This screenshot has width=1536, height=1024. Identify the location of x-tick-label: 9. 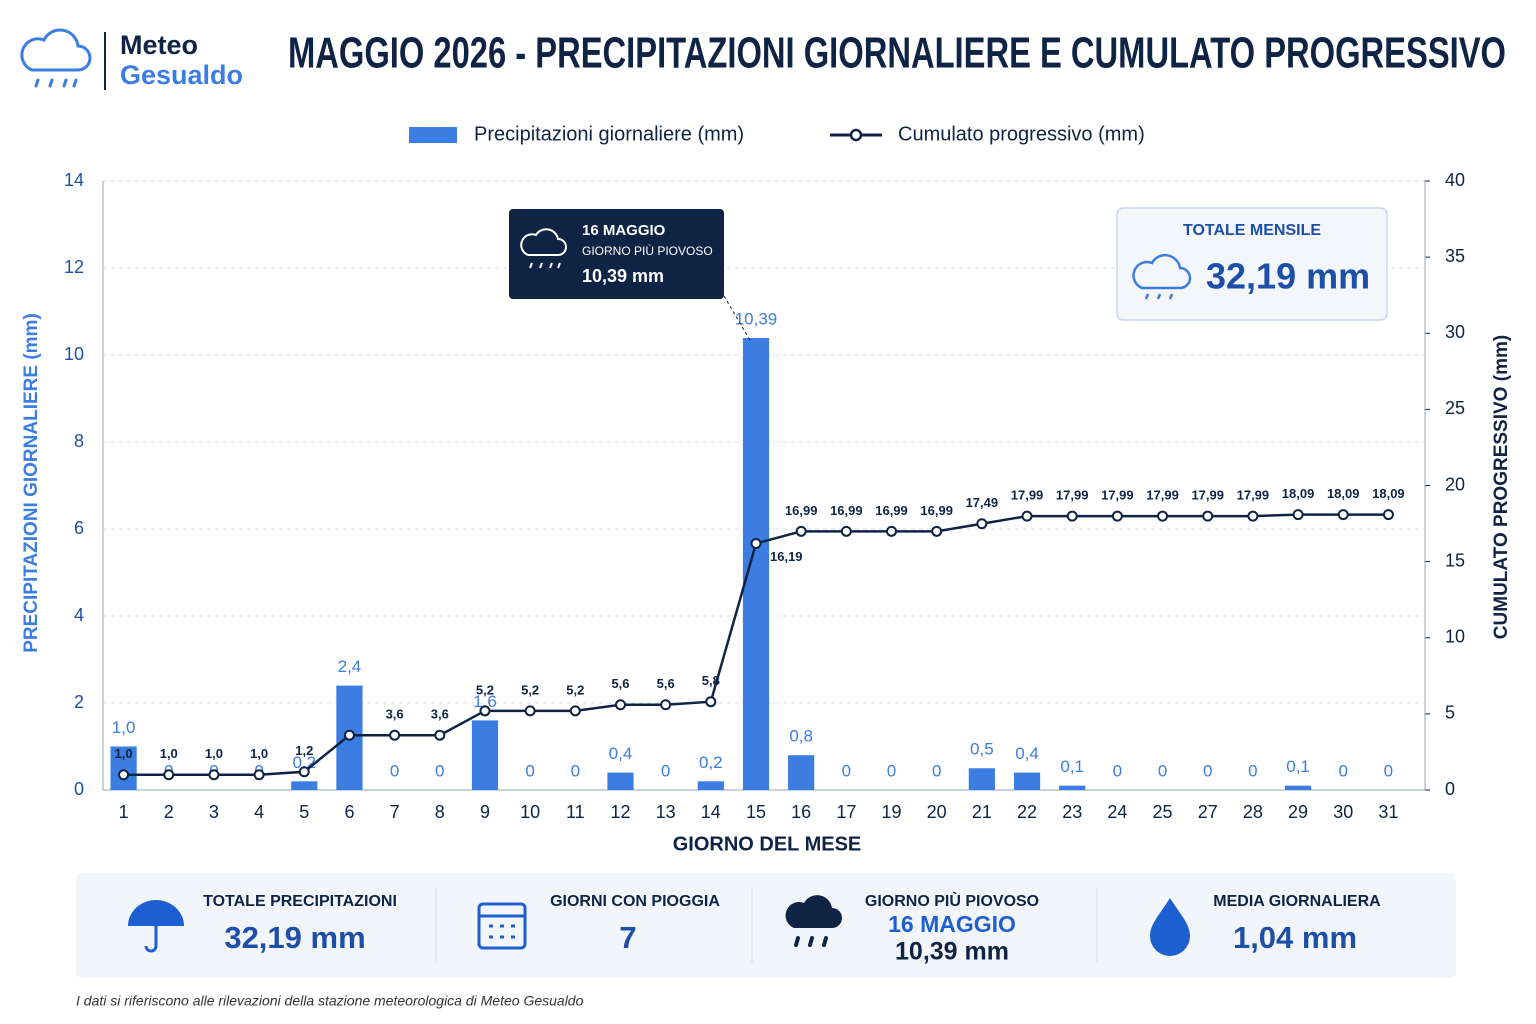
(485, 812).